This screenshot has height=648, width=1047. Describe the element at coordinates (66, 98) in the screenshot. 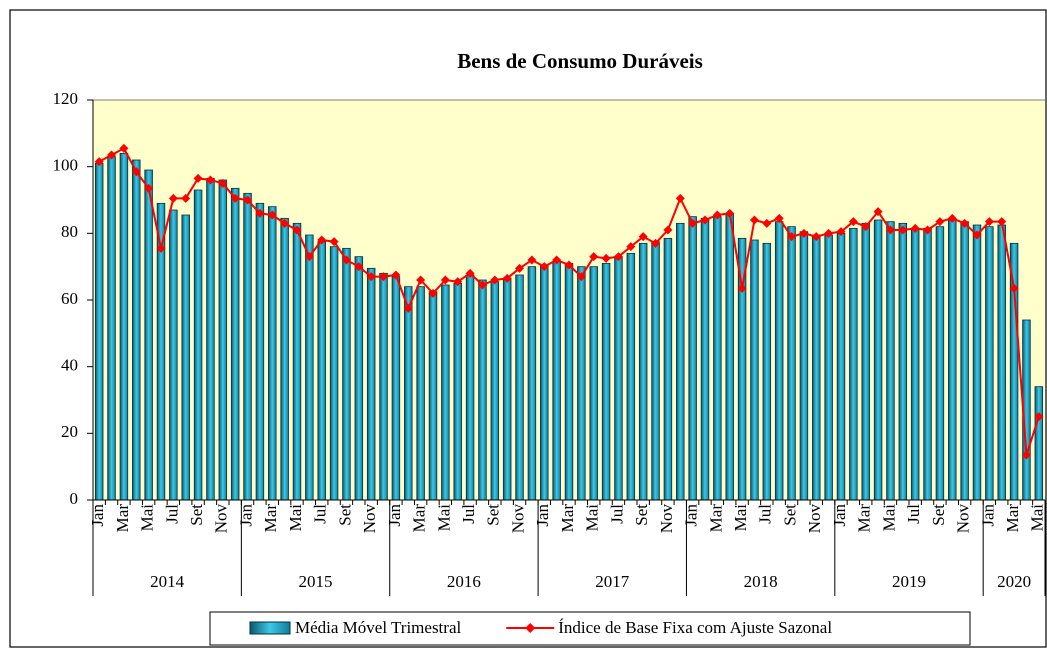

I see `y-tick-label: 120` at that location.